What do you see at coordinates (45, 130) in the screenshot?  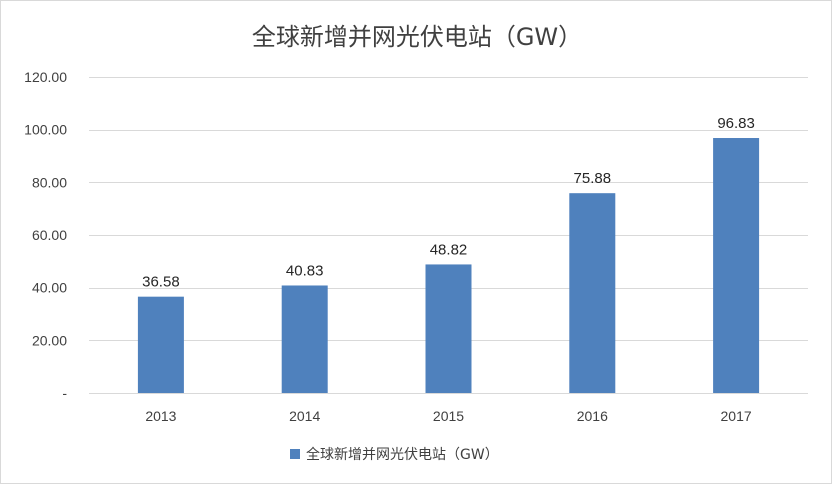 I see `y-tick-label-100: 100.00` at bounding box center [45, 130].